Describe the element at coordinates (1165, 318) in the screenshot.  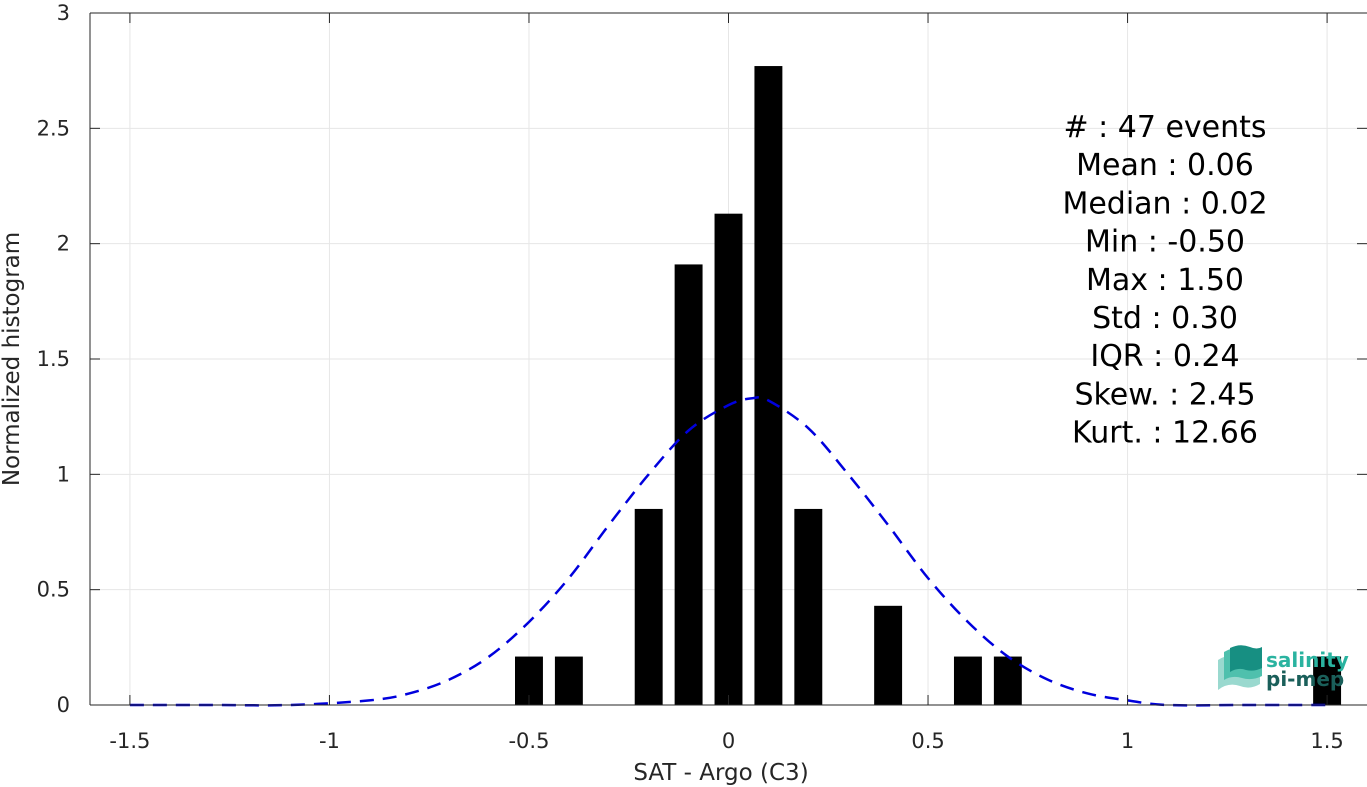
I see `stats-line-5: Std : 0.30` at that location.